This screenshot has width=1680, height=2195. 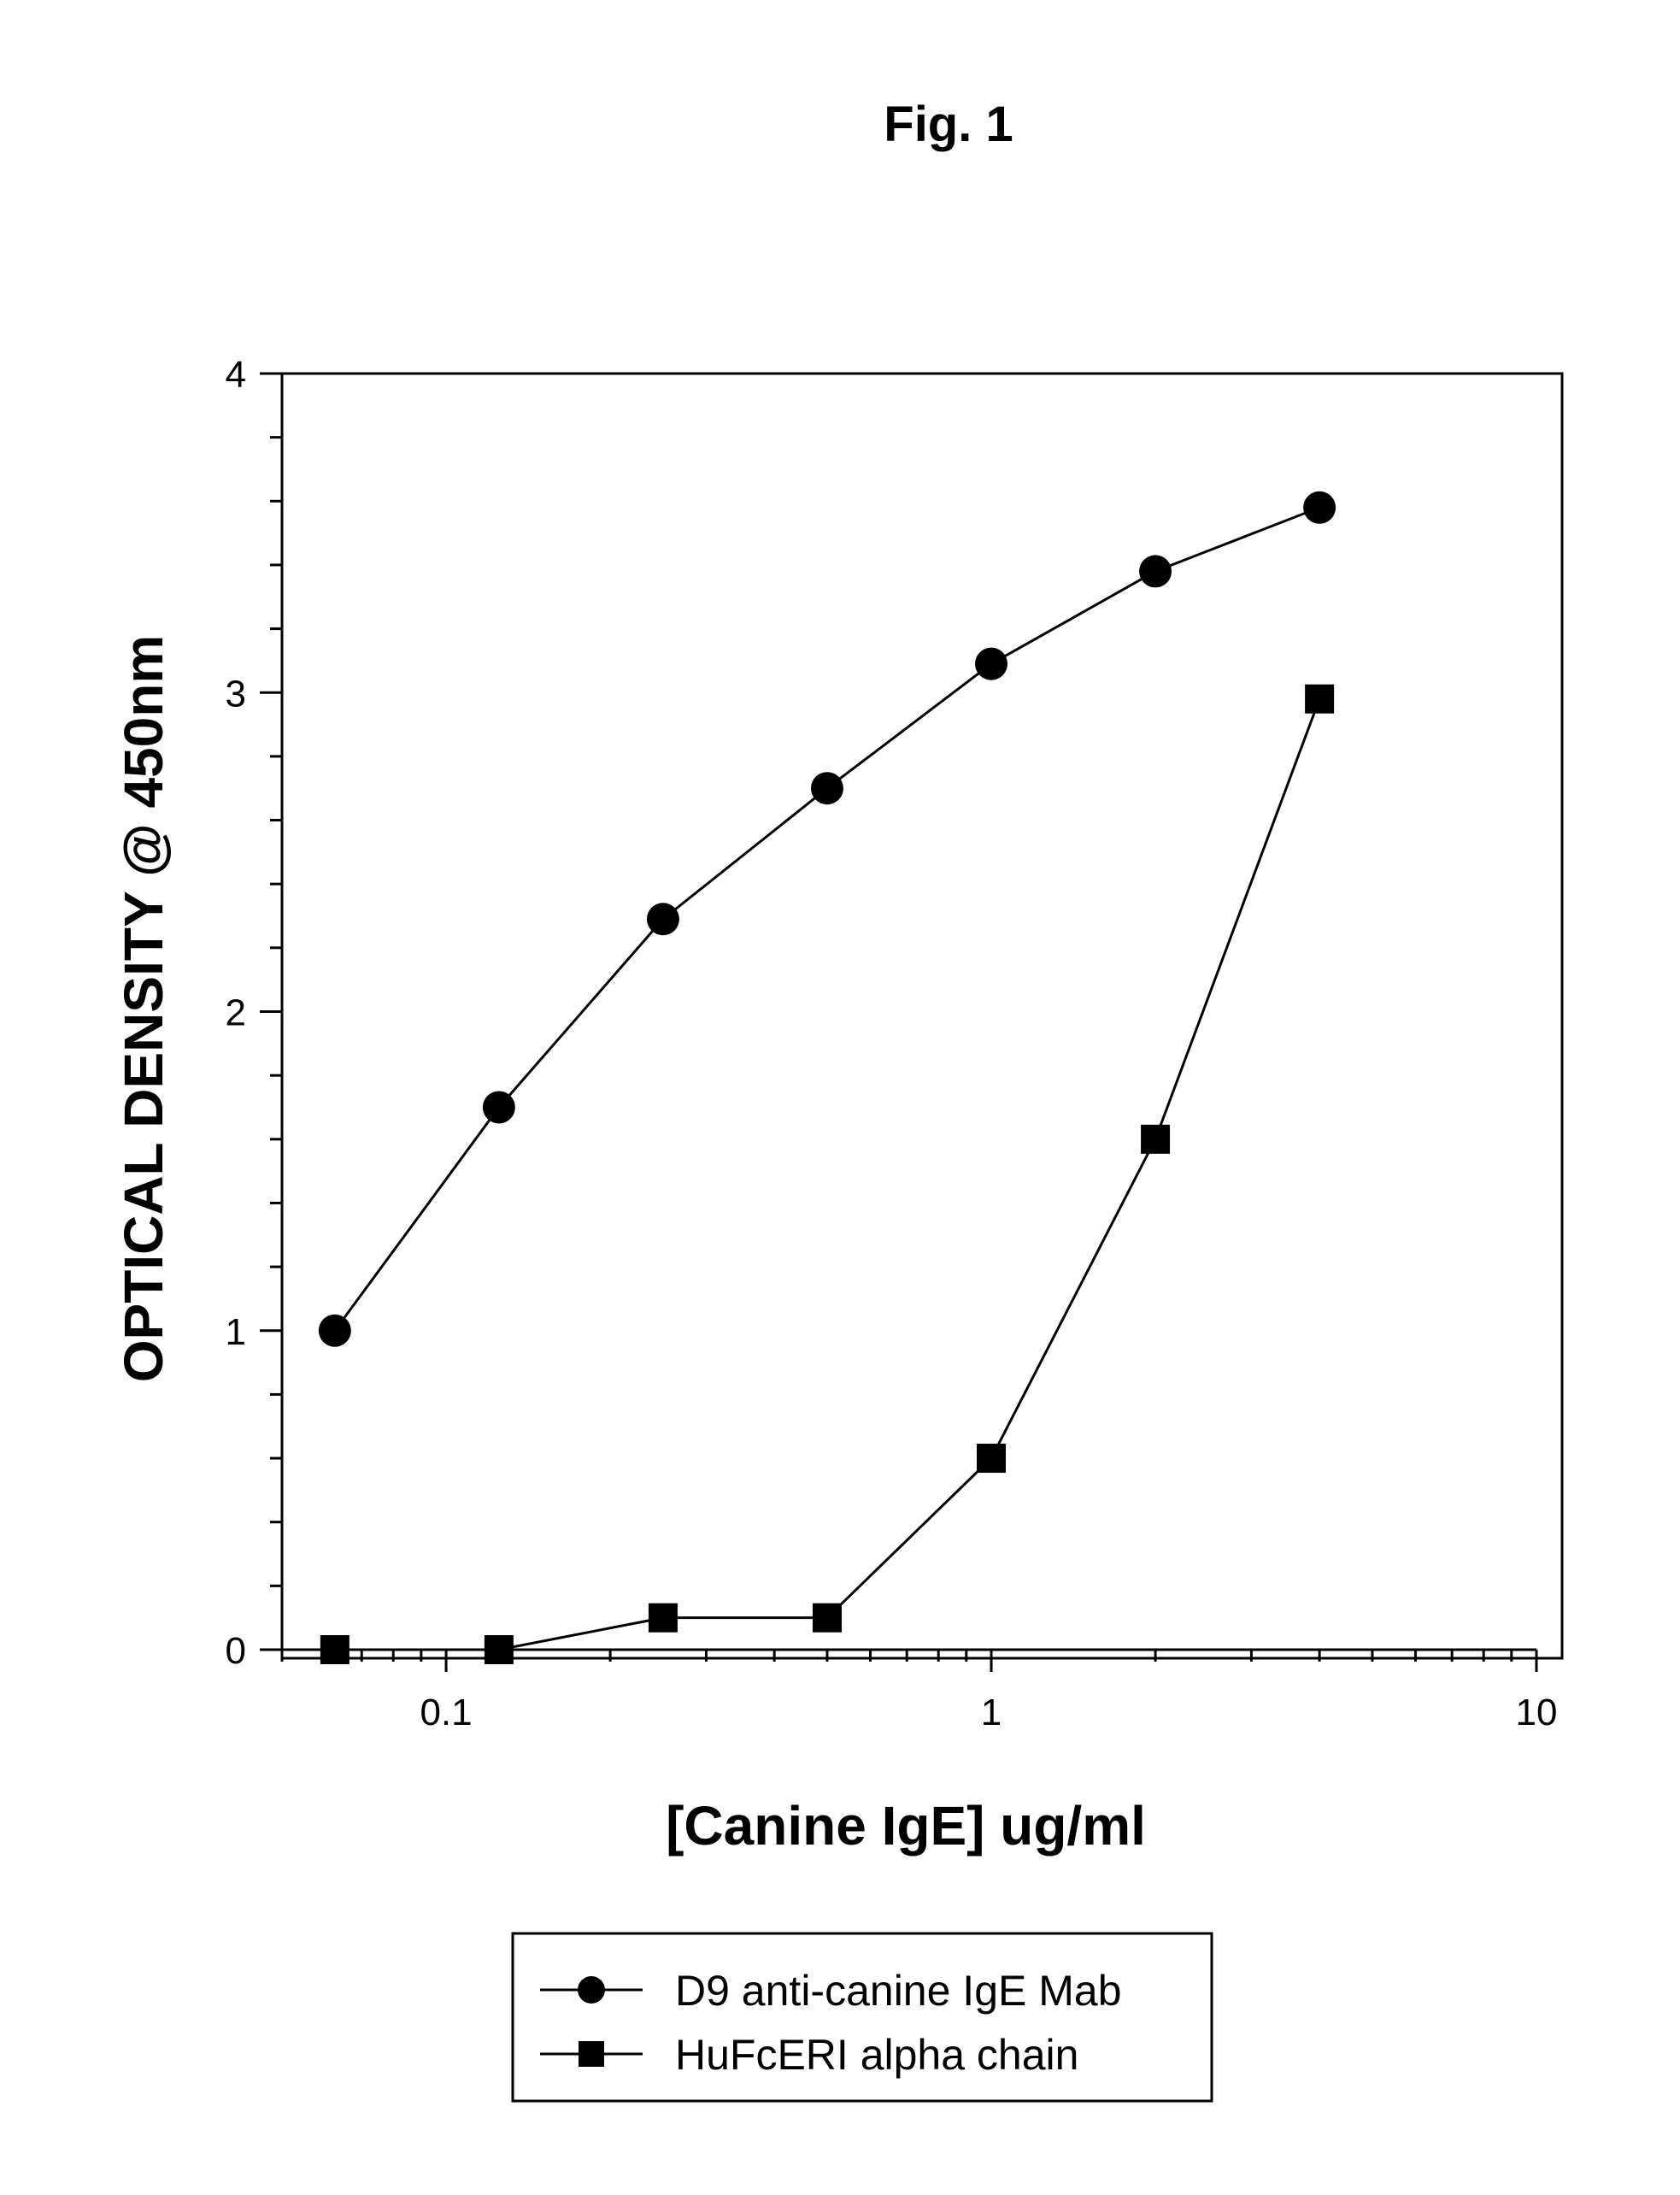 What do you see at coordinates (236, 375) in the screenshot?
I see `y-tick-label-4: 4` at bounding box center [236, 375].